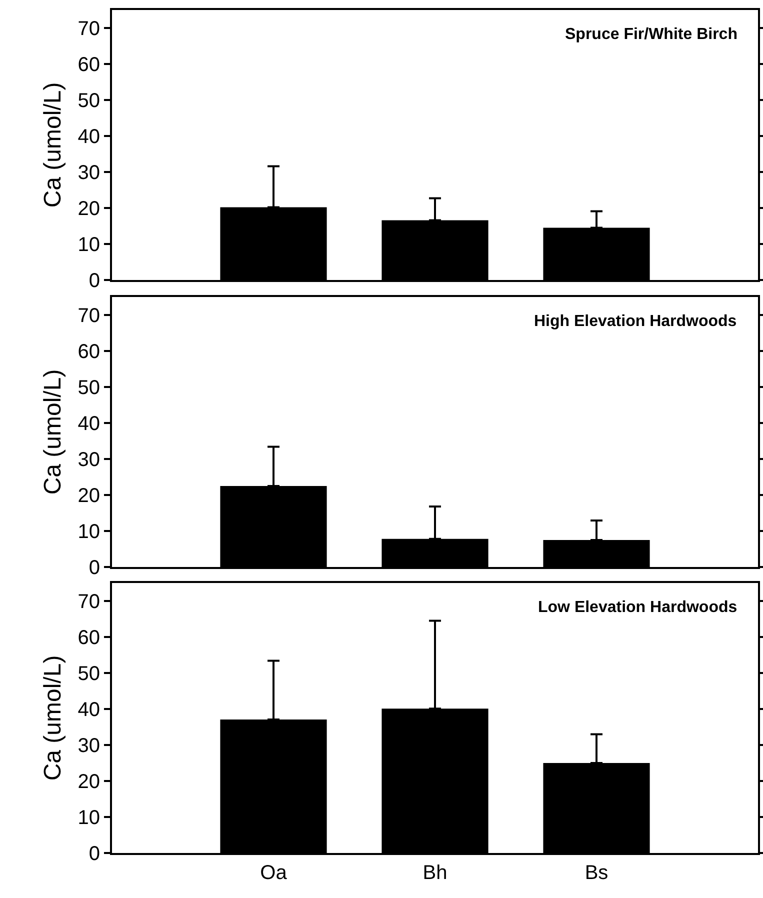 The image size is (763, 898). I want to click on x-tick-label: Oa, so click(274, 873).